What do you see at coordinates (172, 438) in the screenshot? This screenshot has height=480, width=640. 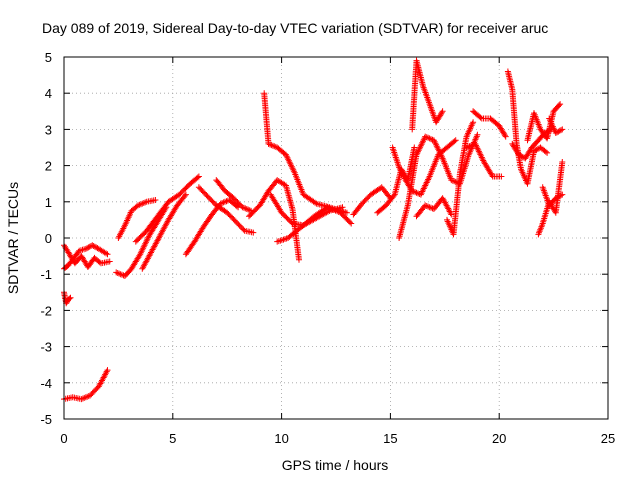 I see `x-tick-label: 5` at bounding box center [172, 438].